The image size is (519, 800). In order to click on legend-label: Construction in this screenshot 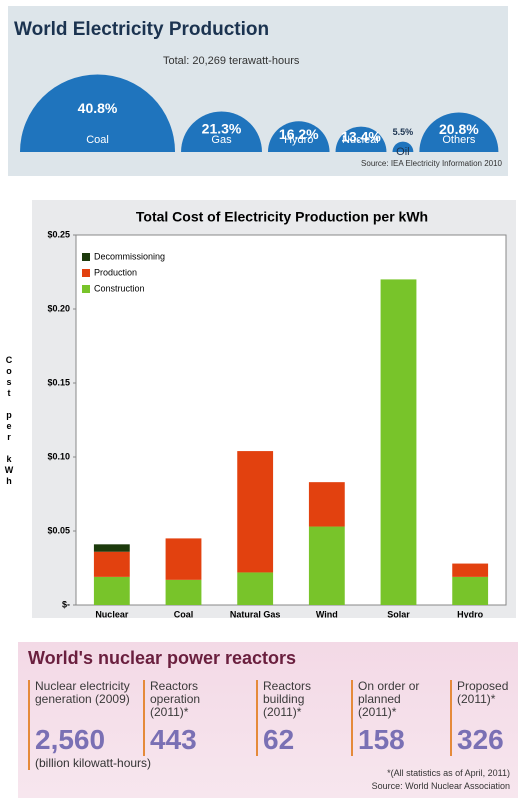, I will do `click(119, 288)`.